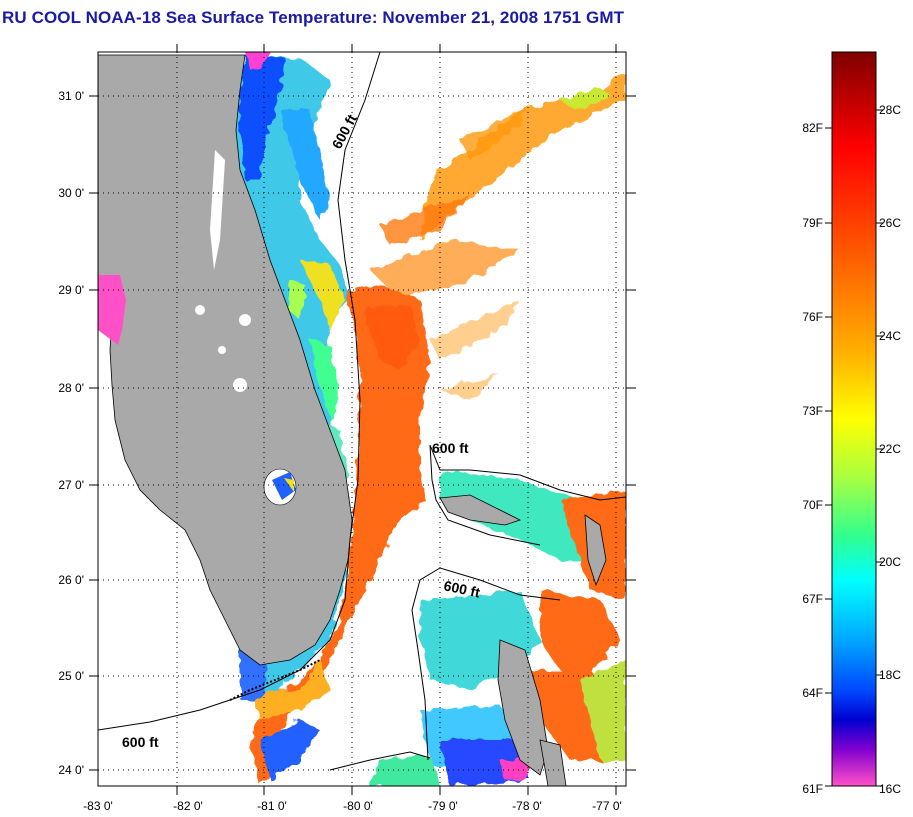 Image resolution: width=913 pixels, height=817 pixels. What do you see at coordinates (461, 588) in the screenshot?
I see `contour-label-south-bahamas: 600 ft` at bounding box center [461, 588].